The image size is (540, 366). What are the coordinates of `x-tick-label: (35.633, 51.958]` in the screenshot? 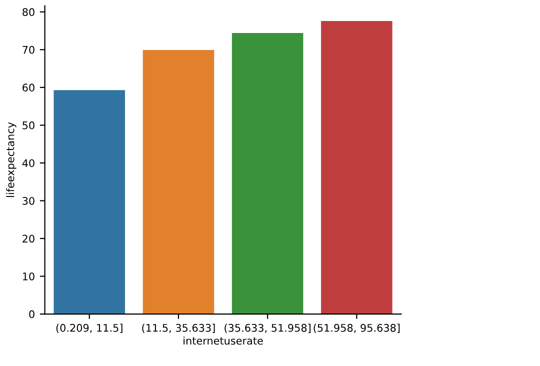 It's located at (267, 329).